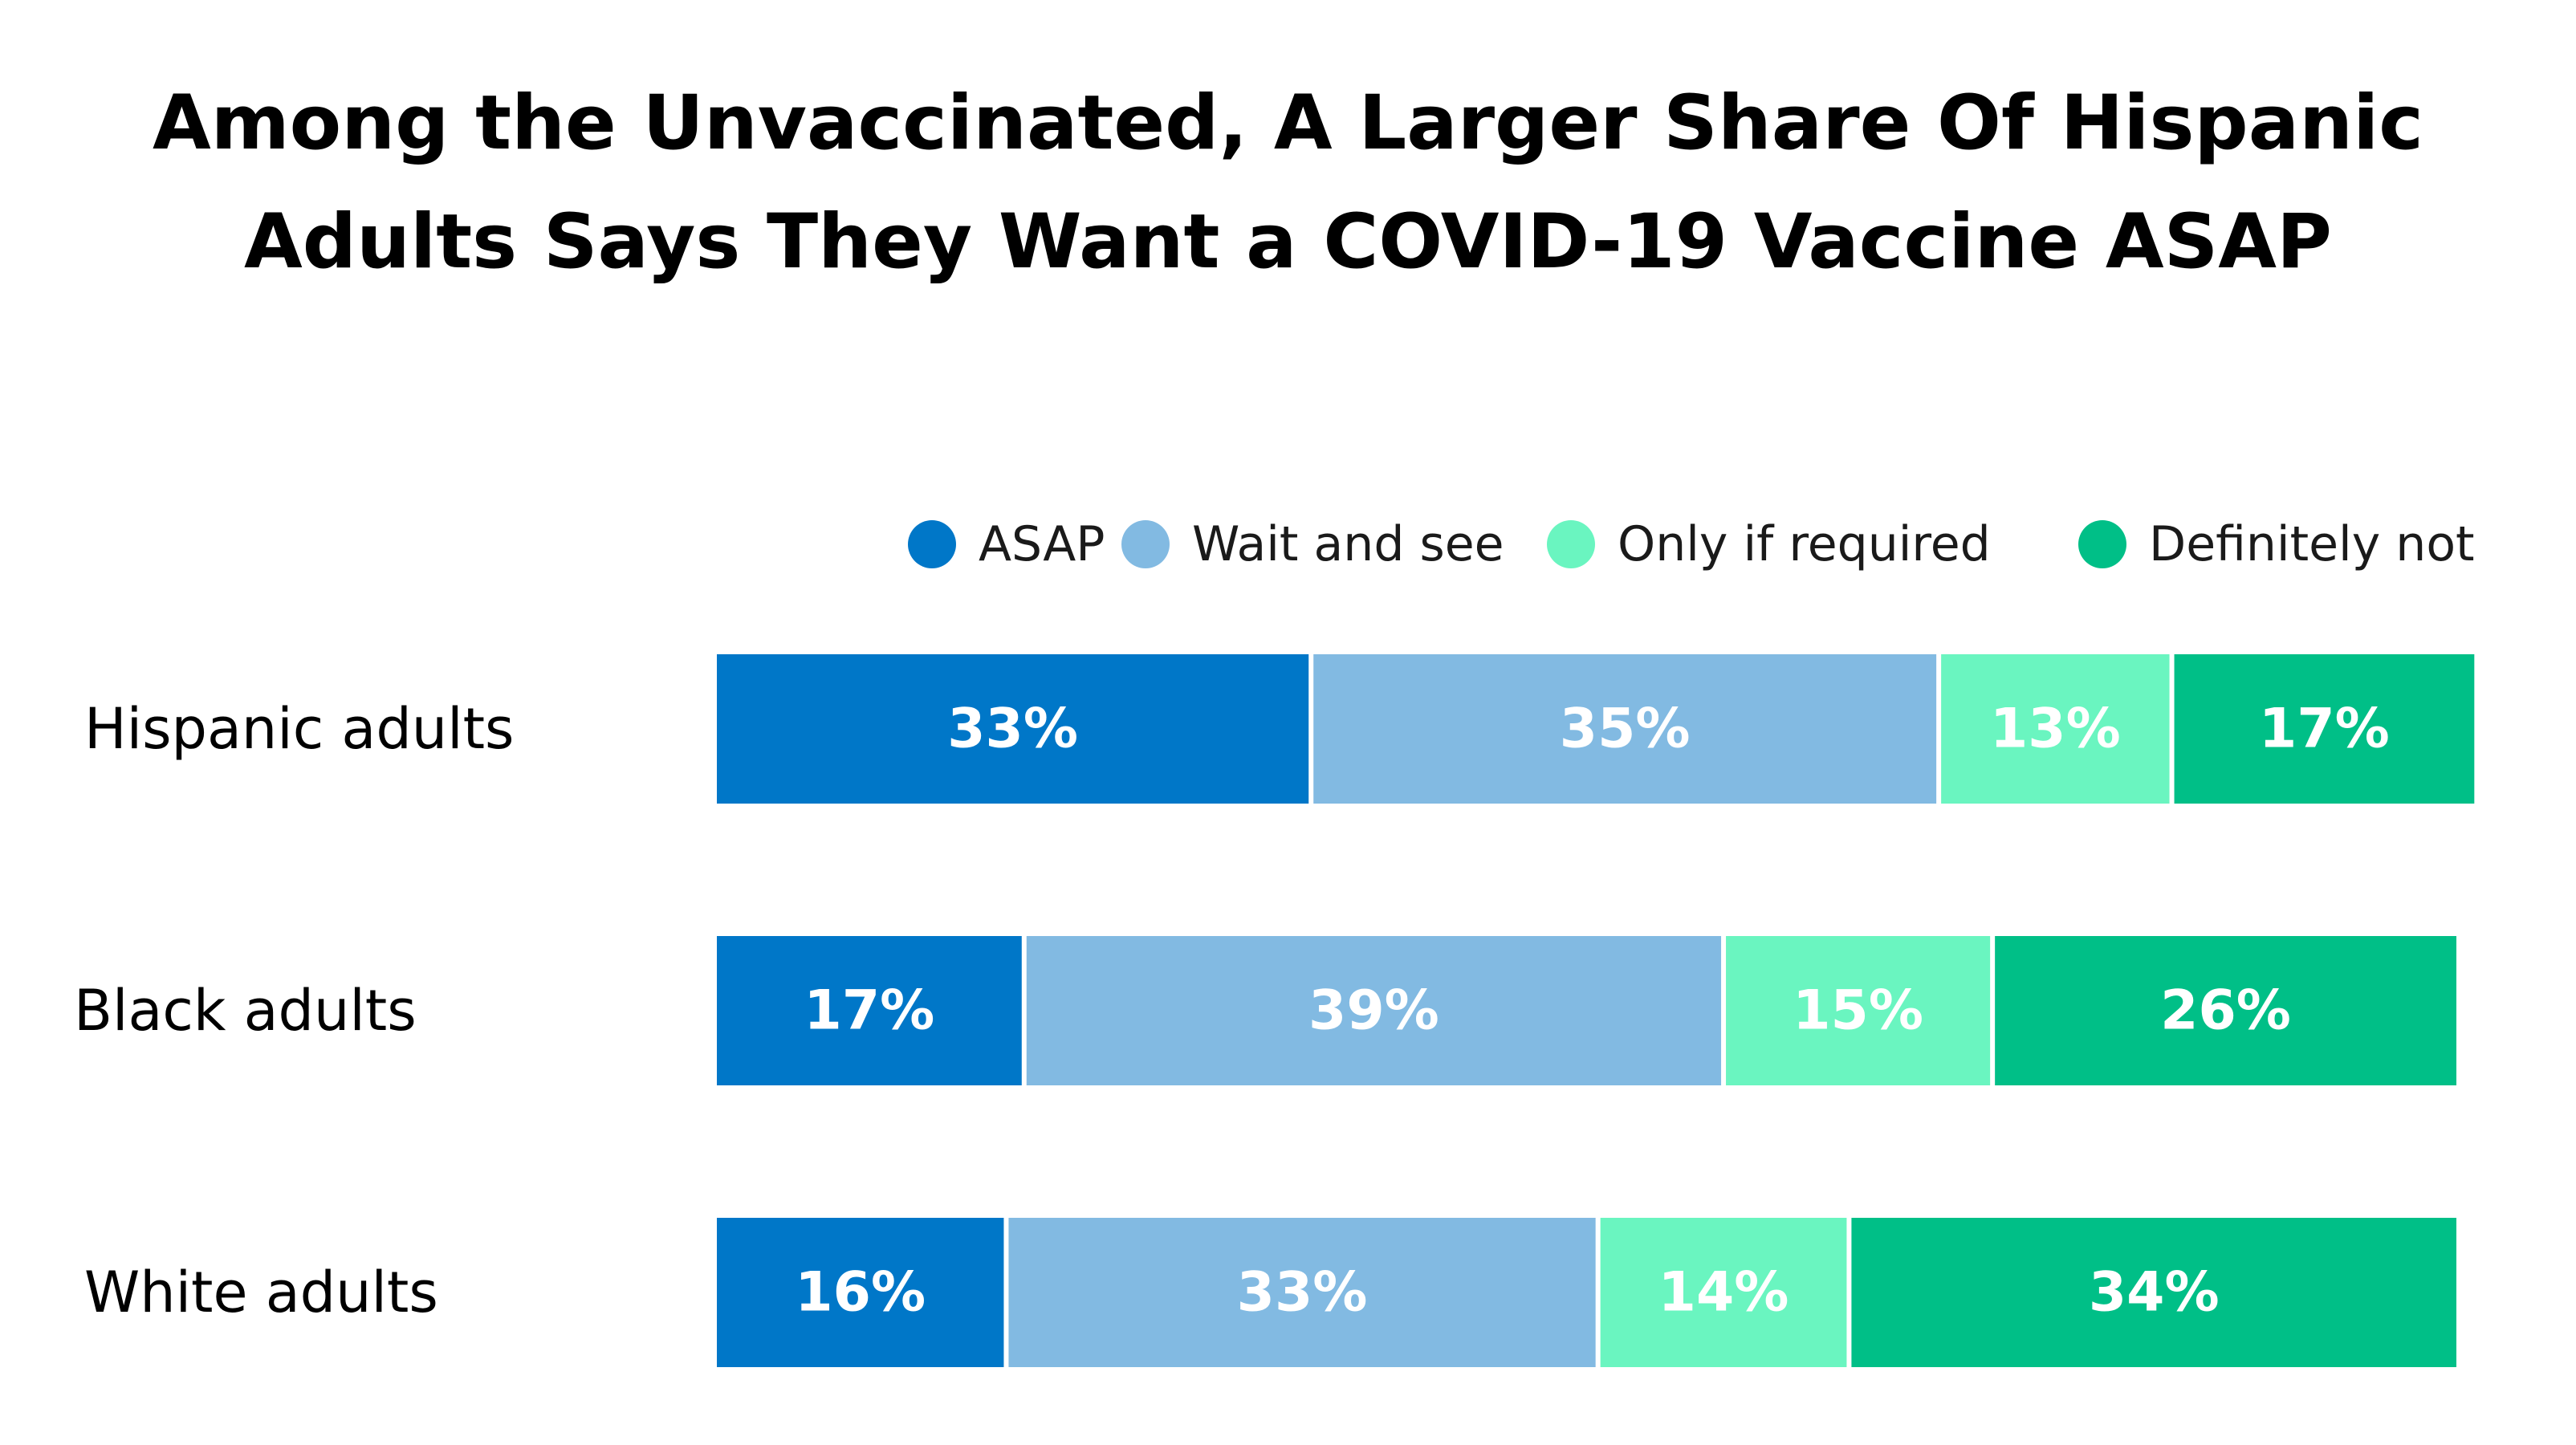  I want to click on bar-segment-hispanic-adults-asap, so click(1013, 729).